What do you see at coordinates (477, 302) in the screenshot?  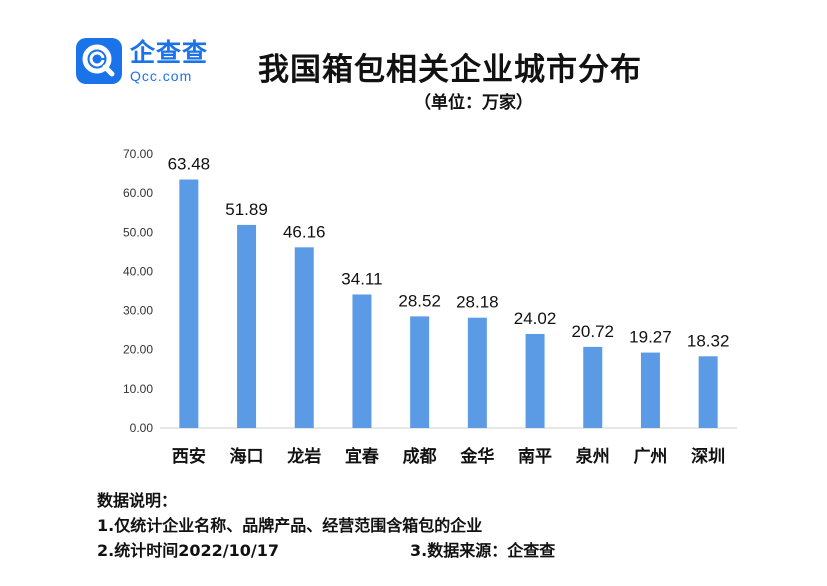 I see `bar-value-label: 28.18` at bounding box center [477, 302].